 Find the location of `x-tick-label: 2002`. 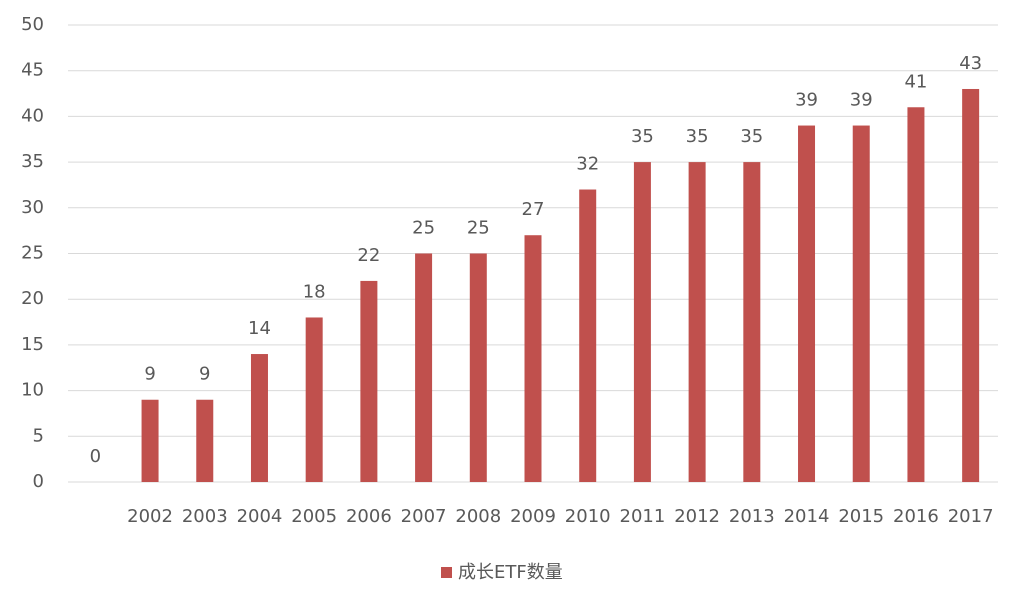

x-tick-label: 2002 is located at coordinates (150, 516).